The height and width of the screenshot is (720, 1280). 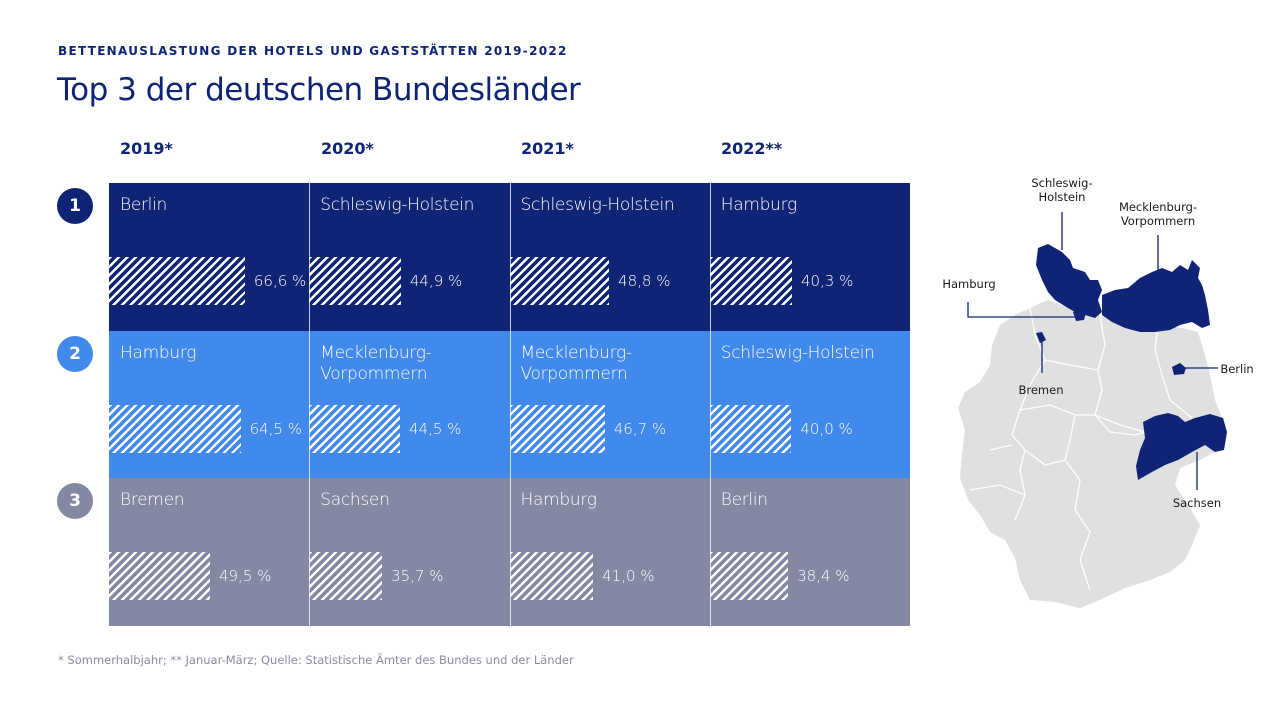 What do you see at coordinates (280, 281) in the screenshot?
I see `occupancy-value-label: 66,6 %` at bounding box center [280, 281].